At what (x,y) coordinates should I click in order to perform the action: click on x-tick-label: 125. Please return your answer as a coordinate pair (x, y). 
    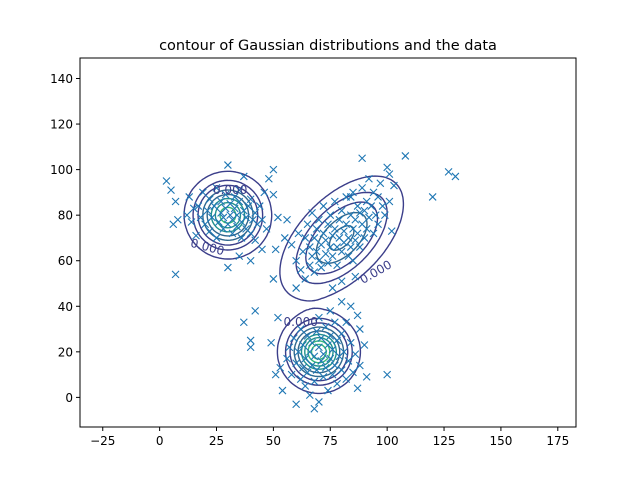
    Looking at the image, I should click on (444, 441).